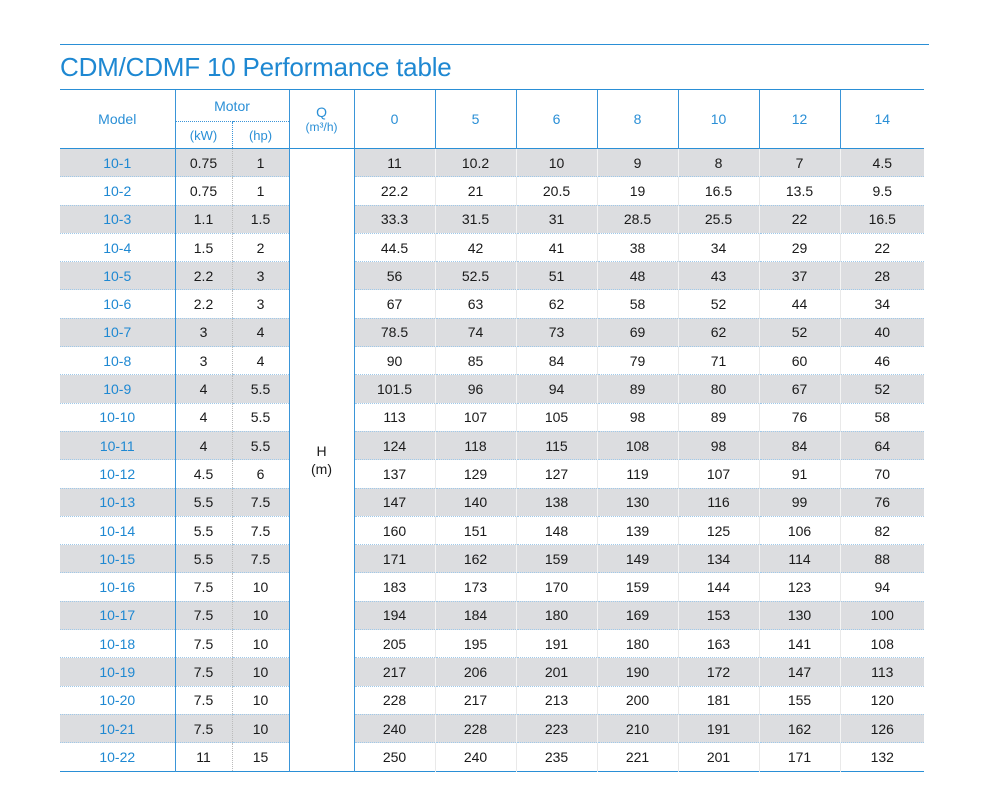 This screenshot has width=991, height=801. Describe the element at coordinates (492, 248) in the screenshot. I see `table-row: 10-4 1.5 2 44.5 42 41 38 34 29 22` at that location.